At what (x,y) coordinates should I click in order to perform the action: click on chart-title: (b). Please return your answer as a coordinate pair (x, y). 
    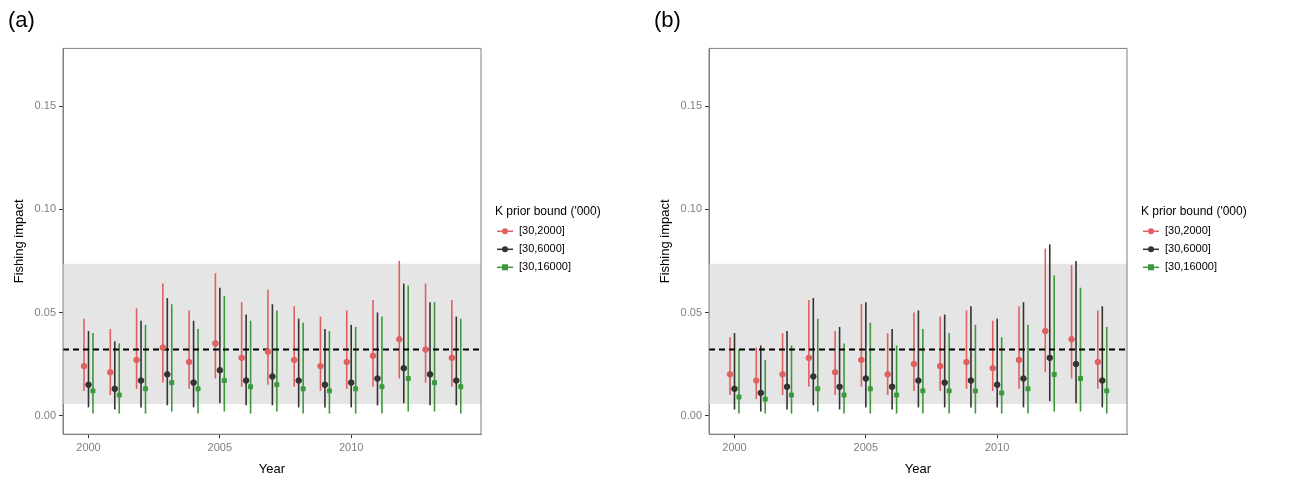
    Looking at the image, I should click on (667, 20).